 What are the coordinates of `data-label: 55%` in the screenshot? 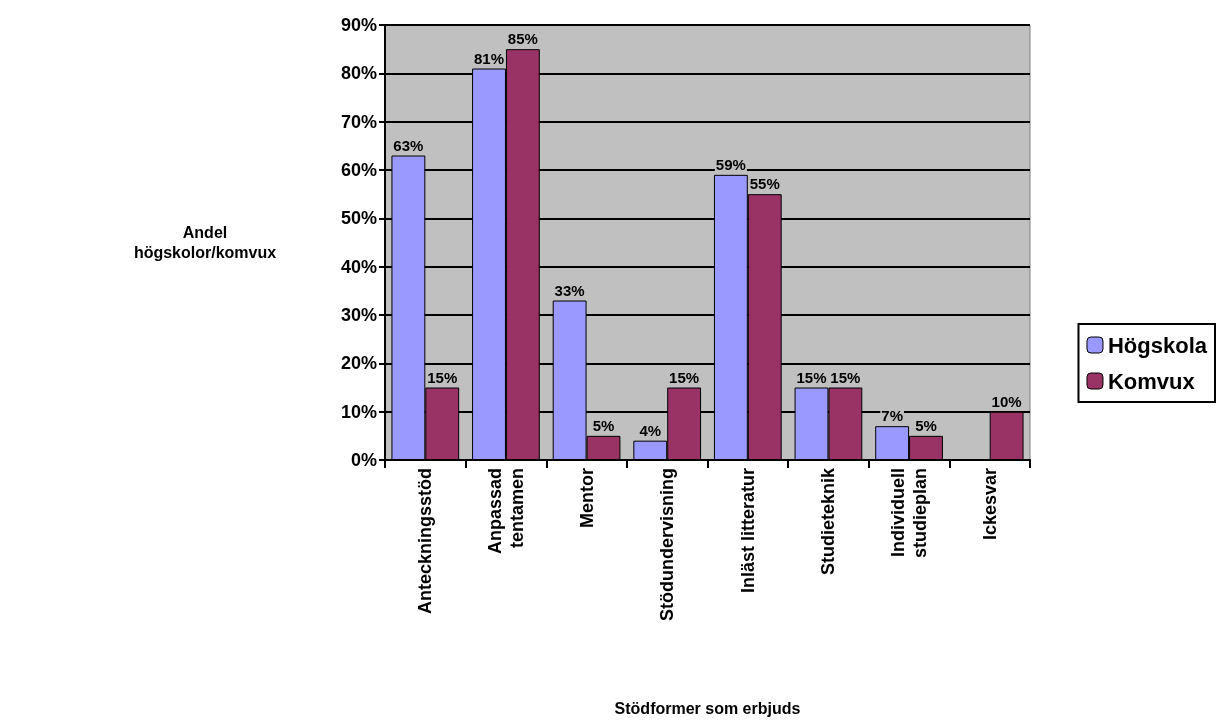 It's located at (764, 184).